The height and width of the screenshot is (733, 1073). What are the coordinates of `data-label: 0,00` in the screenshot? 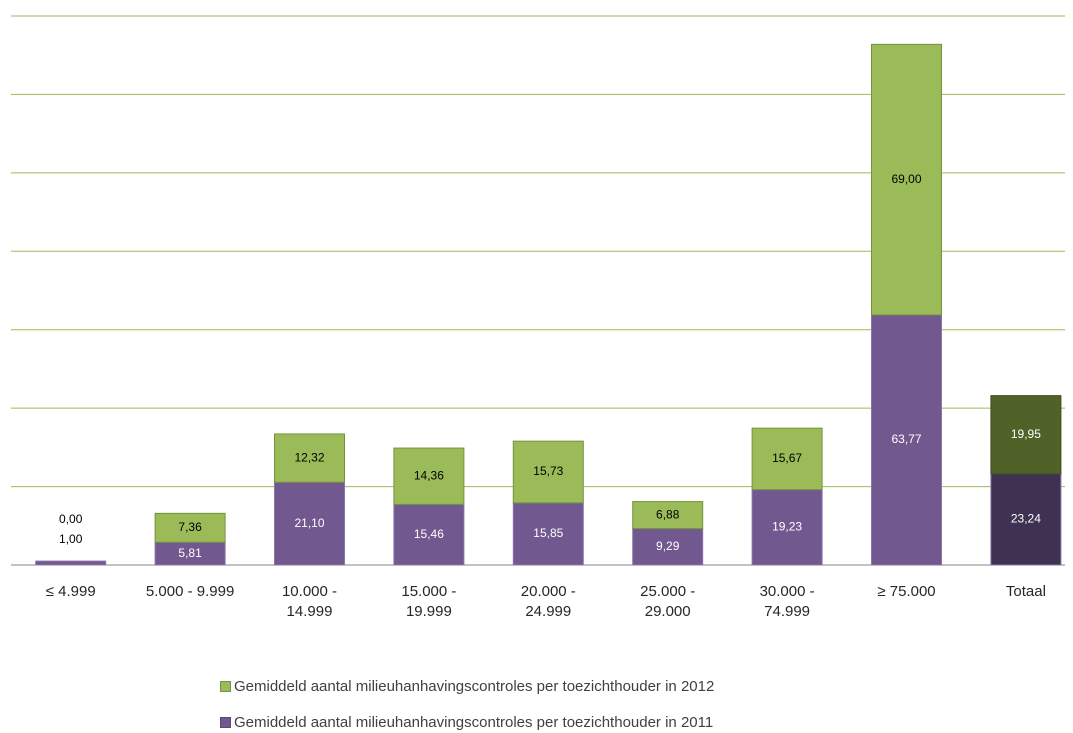 It's located at (71, 519).